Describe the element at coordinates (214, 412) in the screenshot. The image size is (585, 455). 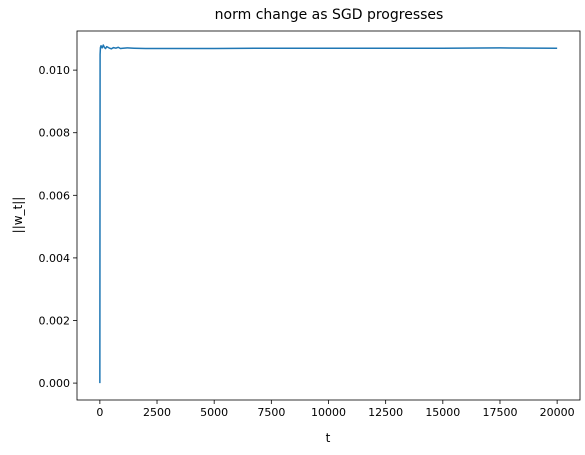
I see `x-tick-label: 5000` at that location.